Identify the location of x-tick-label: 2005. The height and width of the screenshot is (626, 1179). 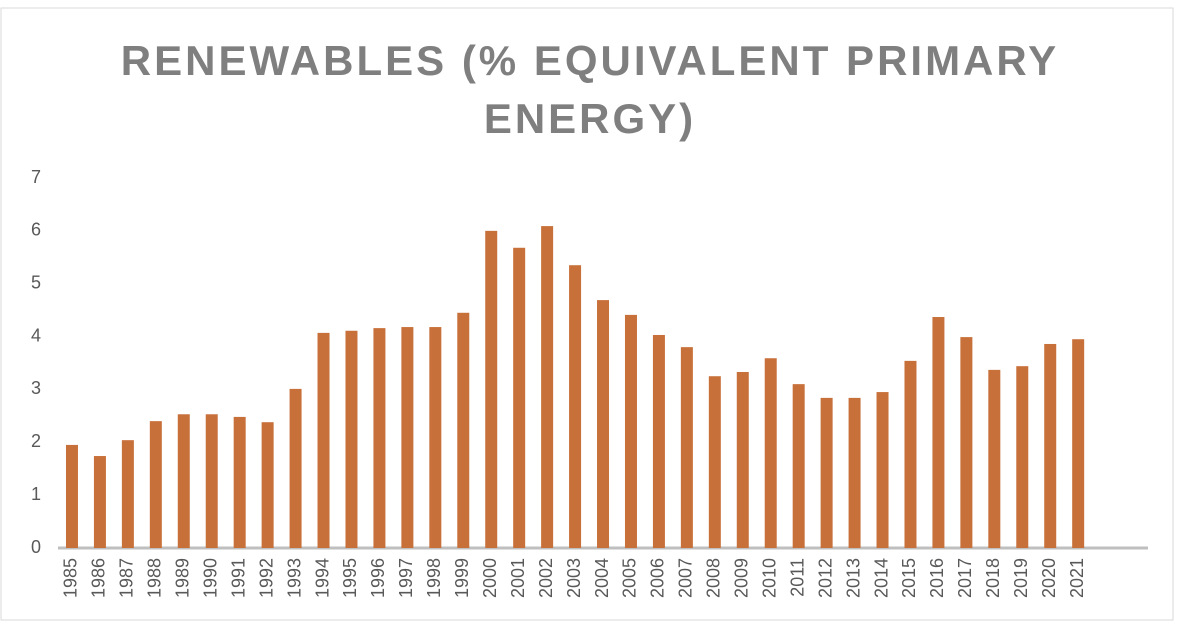
(630, 578).